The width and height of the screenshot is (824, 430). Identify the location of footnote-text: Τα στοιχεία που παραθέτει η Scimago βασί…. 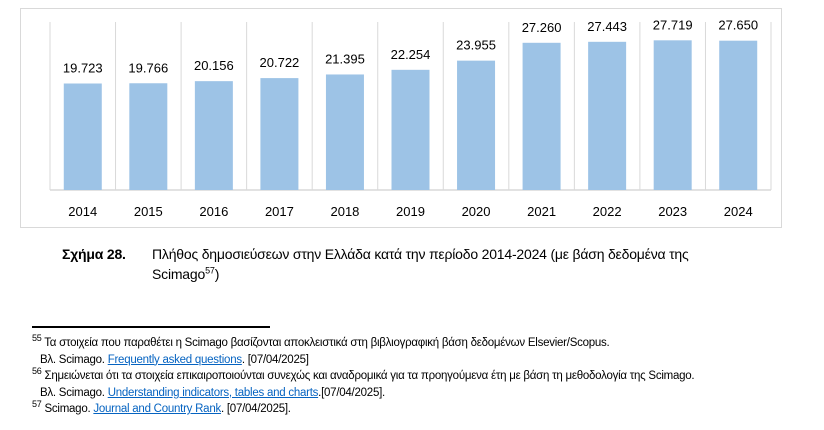
(327, 343).